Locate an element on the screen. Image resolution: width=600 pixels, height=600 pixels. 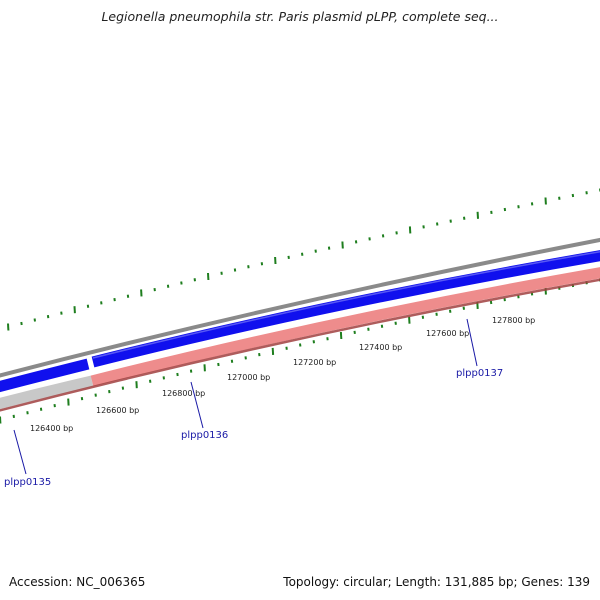
scale-label: 126400 bp is located at coordinates (51, 428).